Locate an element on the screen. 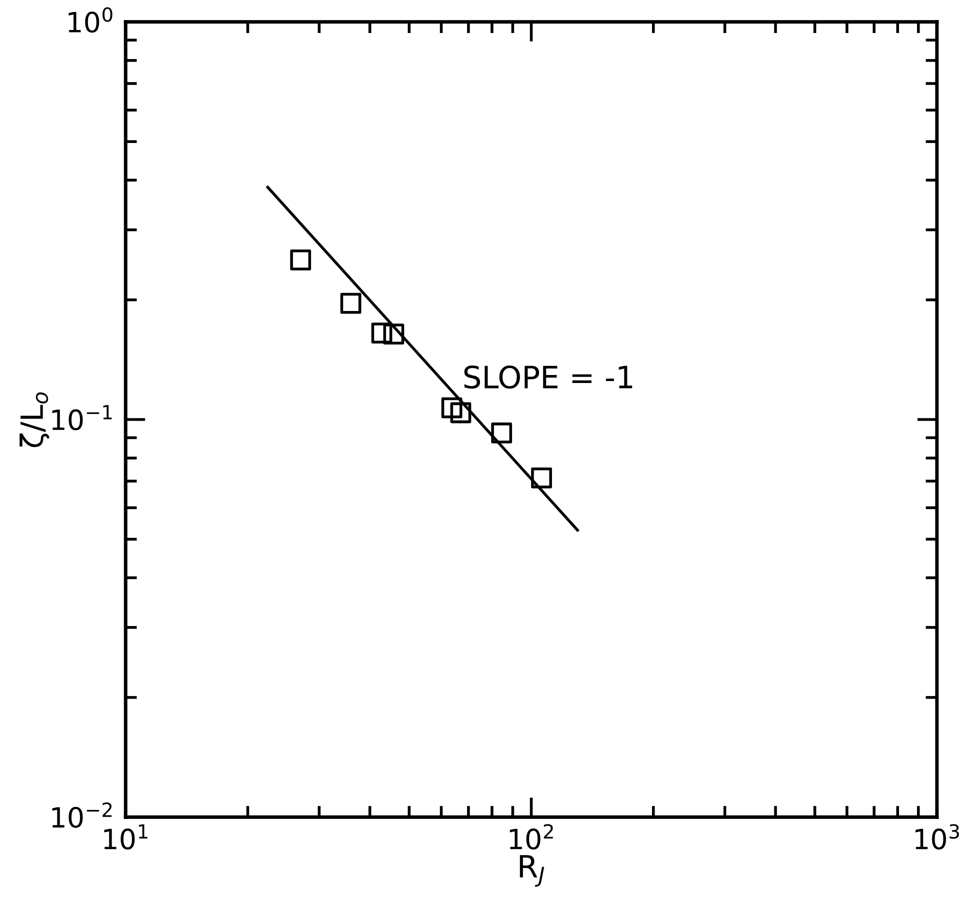  x-axis-title: R$_{J}$ is located at coordinates (532, 871).